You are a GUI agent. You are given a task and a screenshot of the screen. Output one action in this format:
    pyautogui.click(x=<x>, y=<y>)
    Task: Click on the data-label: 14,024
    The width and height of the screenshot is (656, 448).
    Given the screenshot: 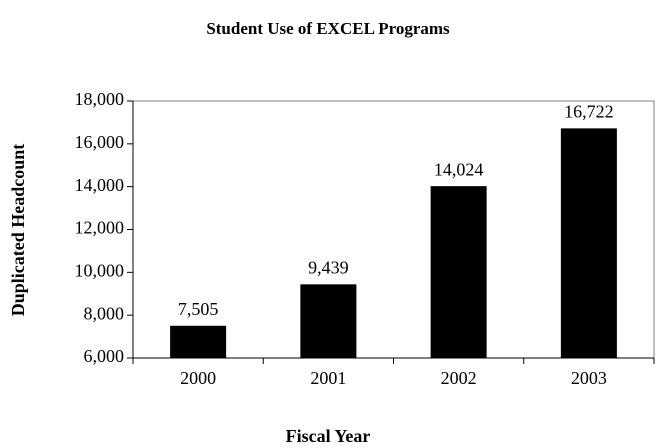 What is the action you would take?
    pyautogui.click(x=459, y=169)
    